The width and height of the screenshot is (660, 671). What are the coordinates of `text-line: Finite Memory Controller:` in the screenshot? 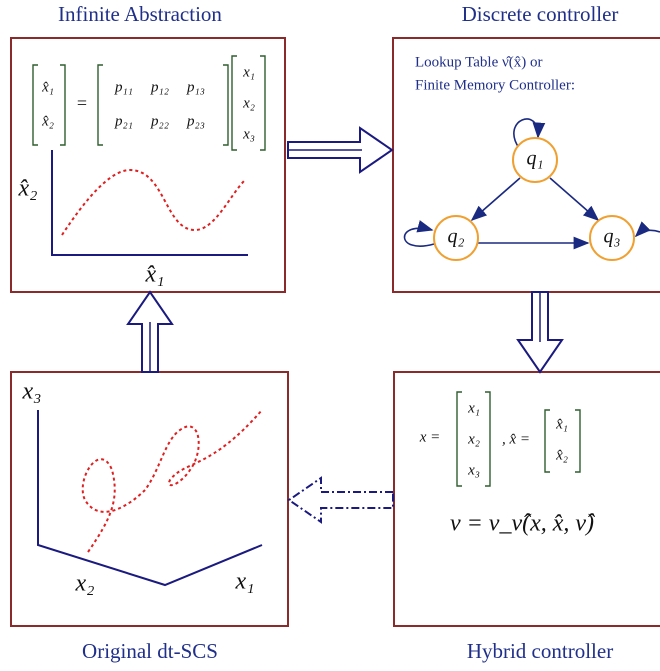 It's located at (495, 85).